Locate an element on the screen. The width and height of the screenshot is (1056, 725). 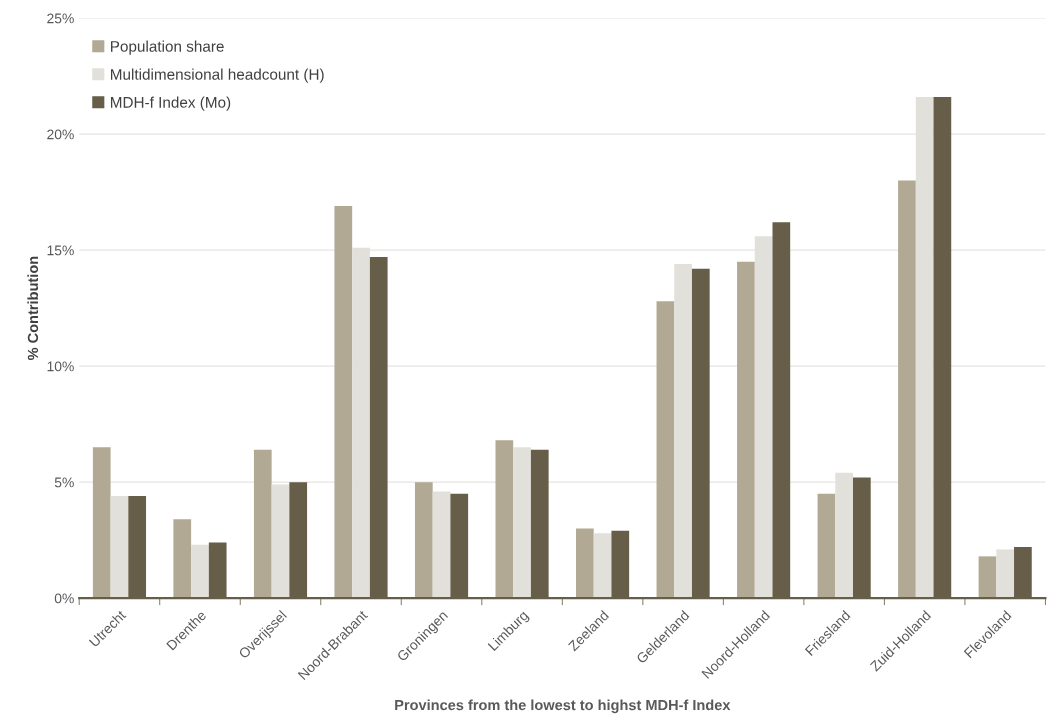
x-axis-title: Provinces from the lowest to highst MDH-f Index is located at coordinates (563, 706).